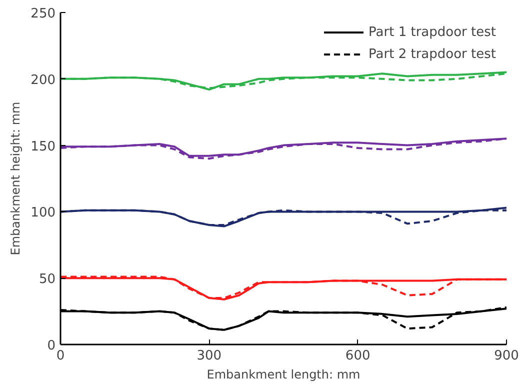 The image size is (520, 384). Describe the element at coordinates (432, 32) in the screenshot. I see `legend-label: Part 1 trapdoor test` at that location.